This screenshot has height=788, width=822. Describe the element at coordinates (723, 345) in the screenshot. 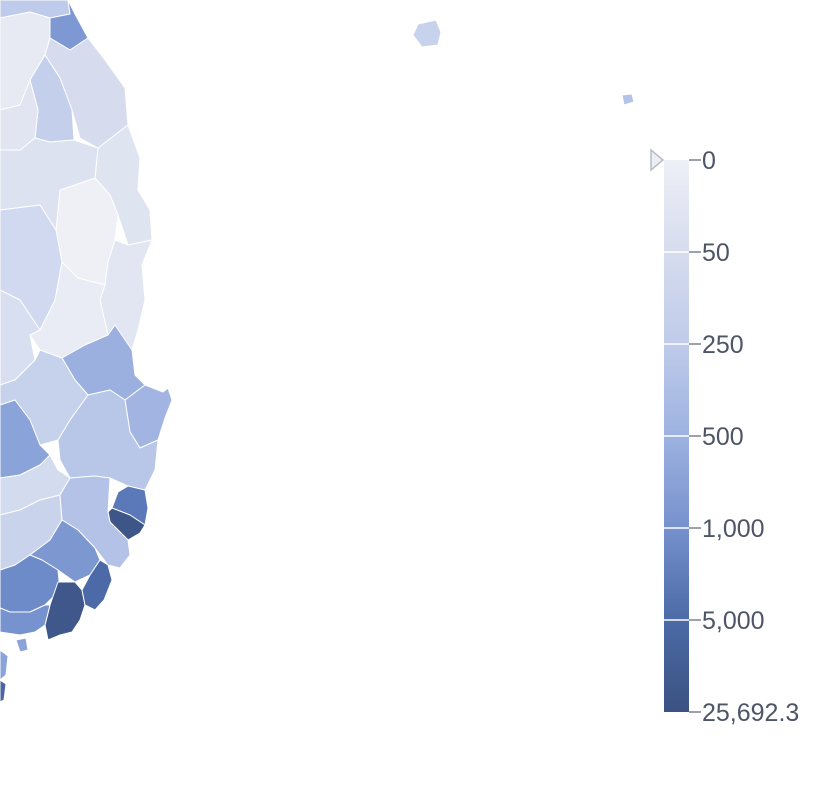

I see `legend-tick-label: 250` at that location.